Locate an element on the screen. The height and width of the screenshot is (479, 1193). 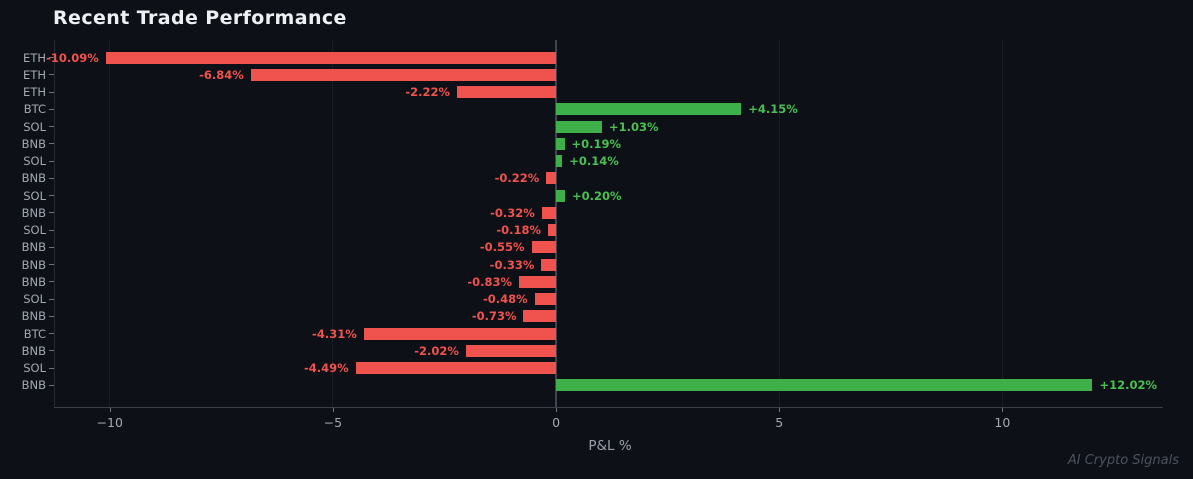
bar-value-label: +1.03% is located at coordinates (634, 126).